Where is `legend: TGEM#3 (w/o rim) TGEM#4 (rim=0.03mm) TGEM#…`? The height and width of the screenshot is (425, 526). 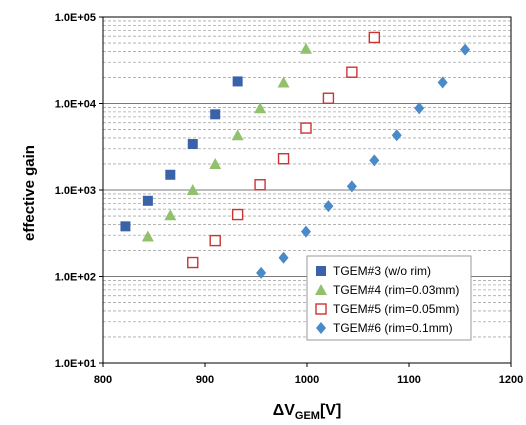 legend: TGEM#3 (w/o rim) TGEM#4 (rim=0.03mm) TGEM#… is located at coordinates (389, 298).